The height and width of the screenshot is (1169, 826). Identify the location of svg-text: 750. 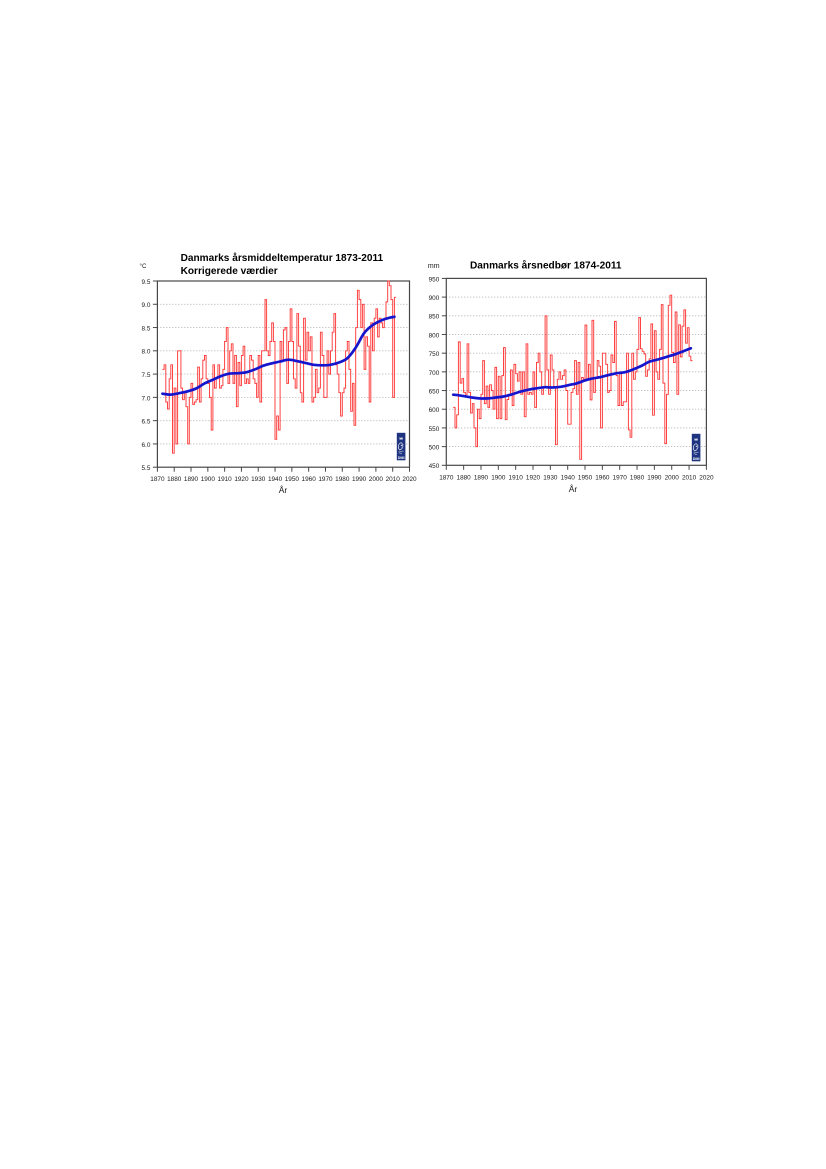
(434, 354).